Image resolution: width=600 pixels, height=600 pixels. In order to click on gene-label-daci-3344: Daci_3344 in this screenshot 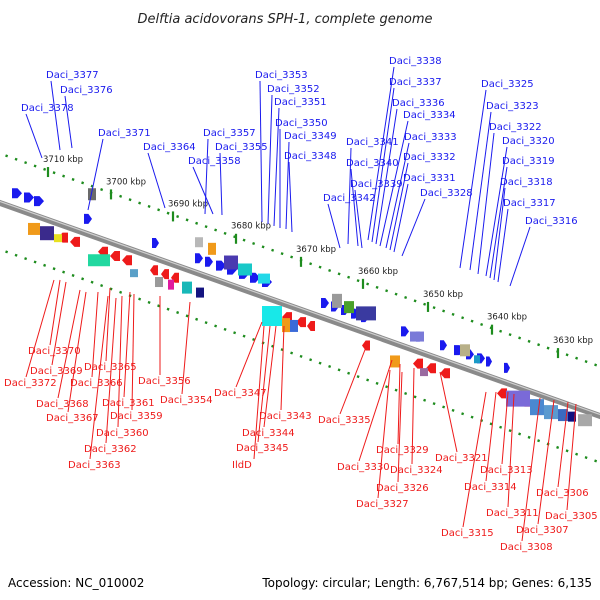, I will do `click(268, 433)`.